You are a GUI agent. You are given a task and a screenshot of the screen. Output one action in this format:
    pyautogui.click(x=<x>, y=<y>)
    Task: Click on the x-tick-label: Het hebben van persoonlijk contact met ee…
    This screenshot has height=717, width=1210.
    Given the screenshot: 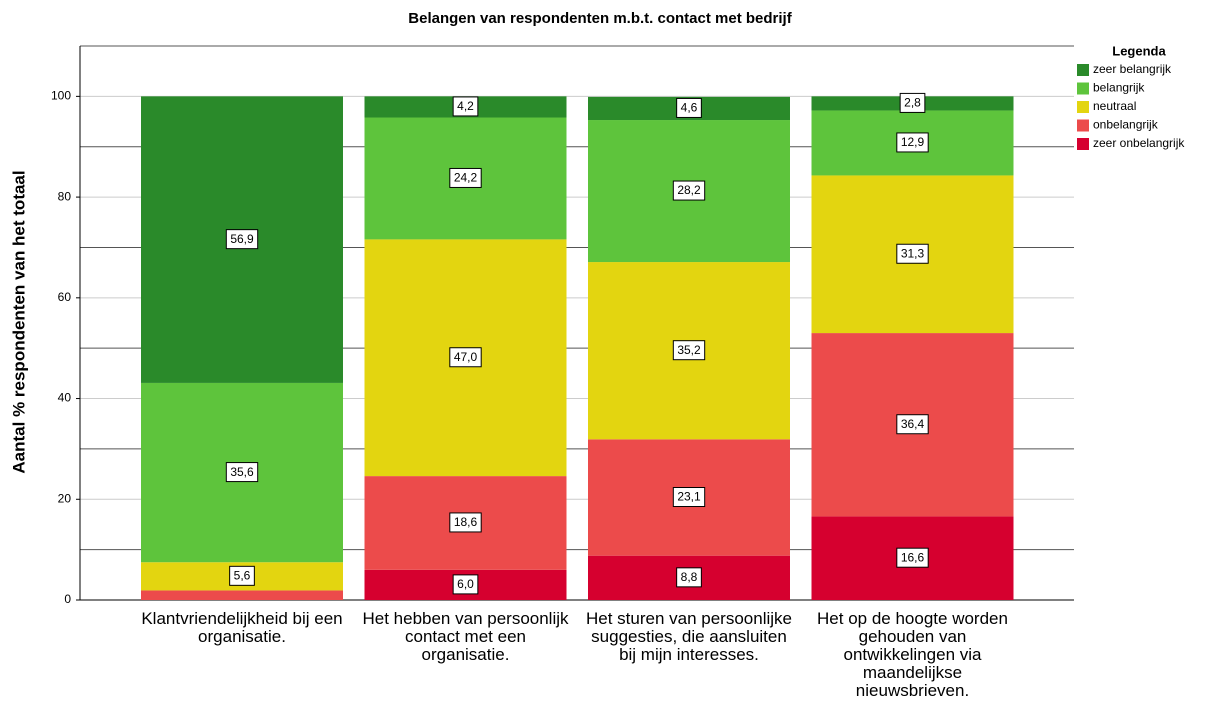 What is the action you would take?
    pyautogui.click(x=465, y=636)
    